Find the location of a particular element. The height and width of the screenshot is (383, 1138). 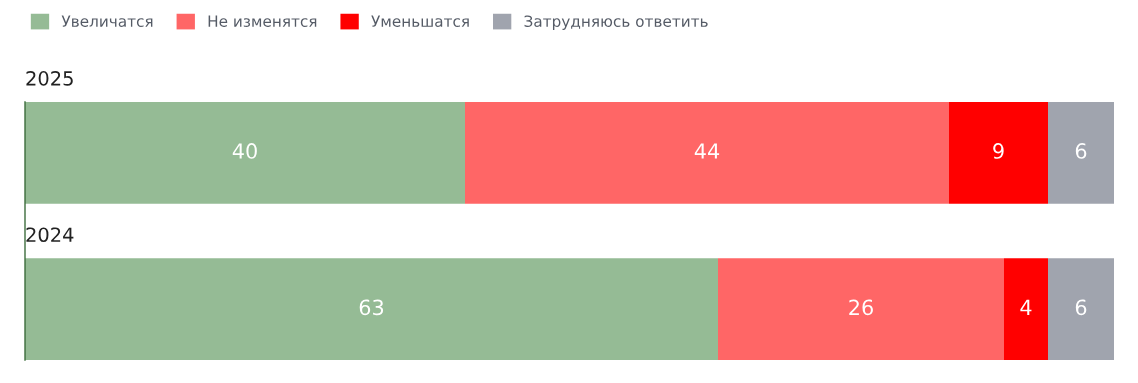

y-tick-label: 2025 is located at coordinates (49, 78).